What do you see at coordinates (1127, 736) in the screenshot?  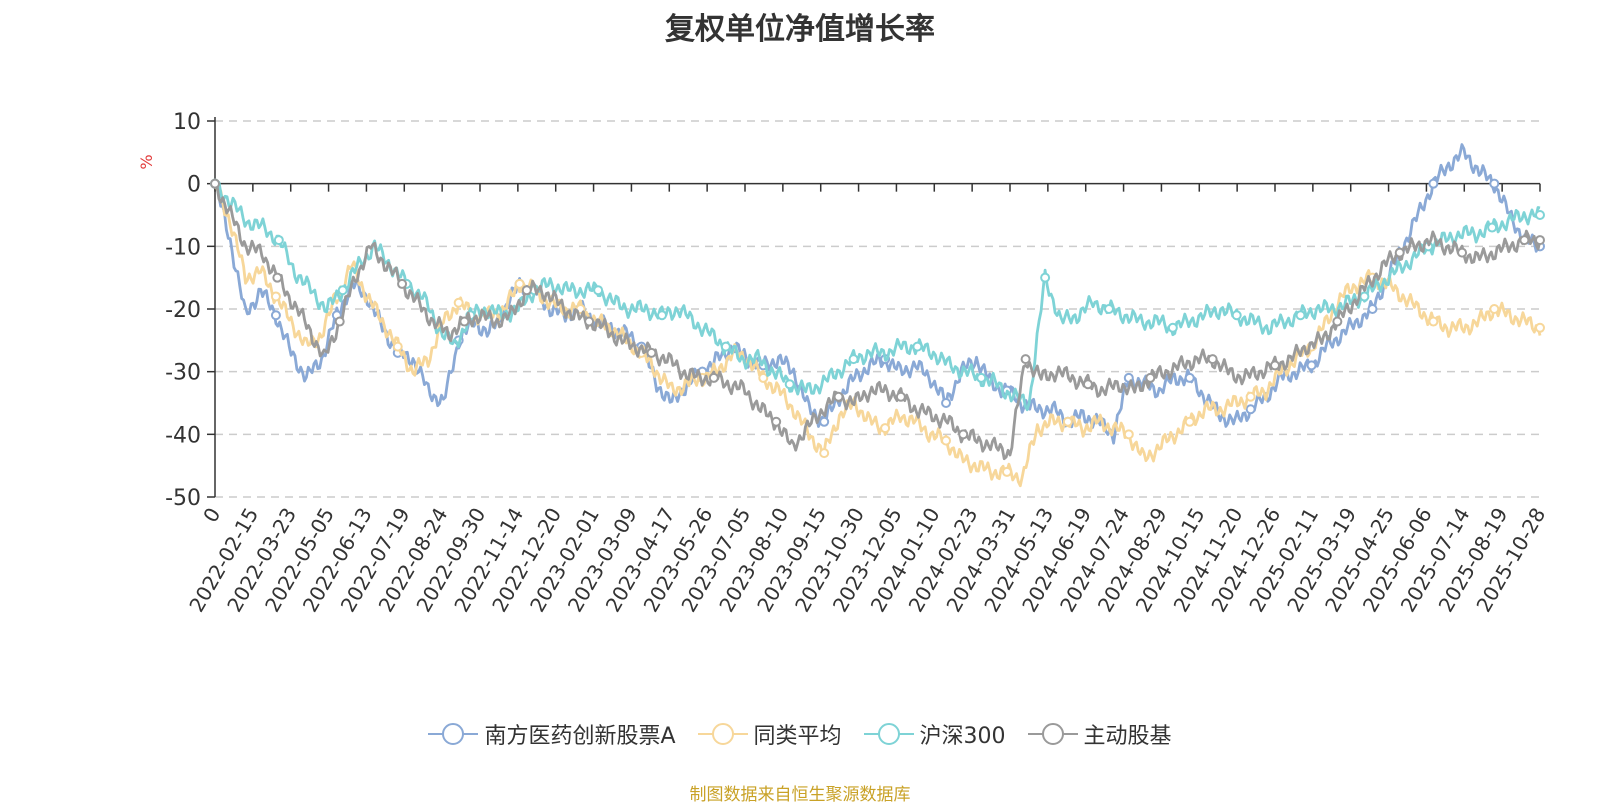 I see `legend-label: 主动股基` at bounding box center [1127, 736].